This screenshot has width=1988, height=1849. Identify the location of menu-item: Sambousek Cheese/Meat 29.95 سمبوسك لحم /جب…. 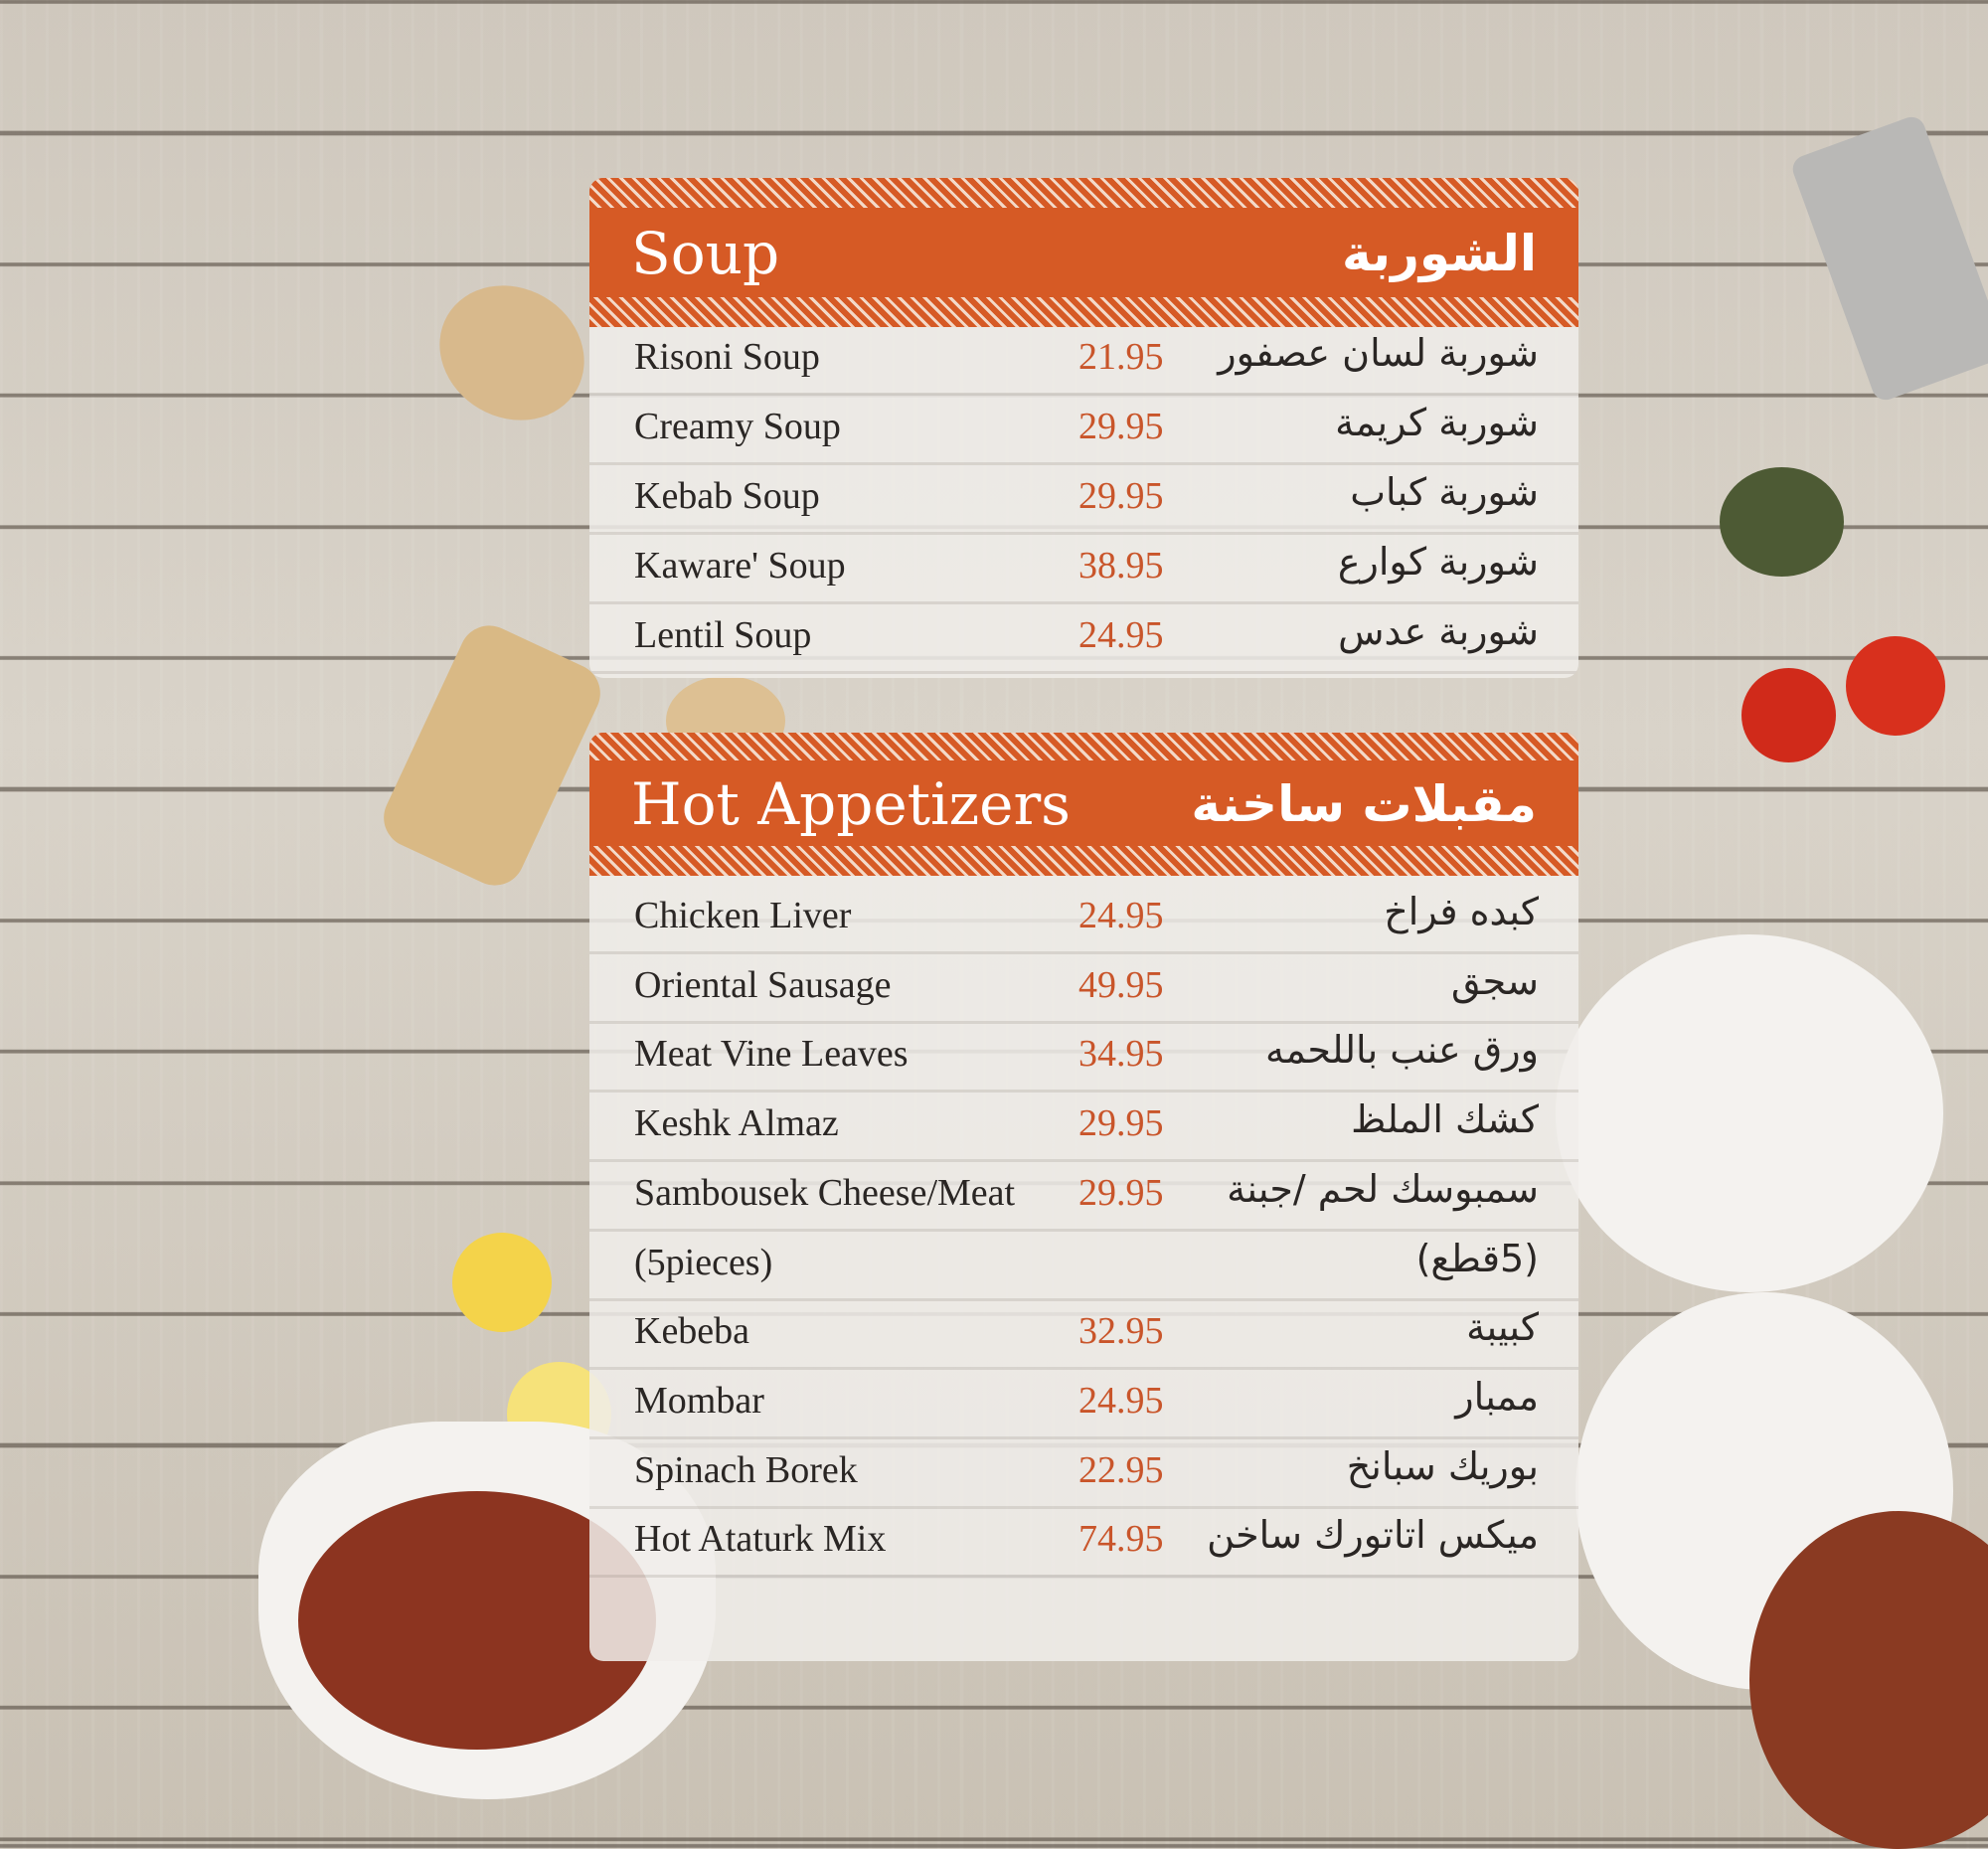
(1083, 1196).